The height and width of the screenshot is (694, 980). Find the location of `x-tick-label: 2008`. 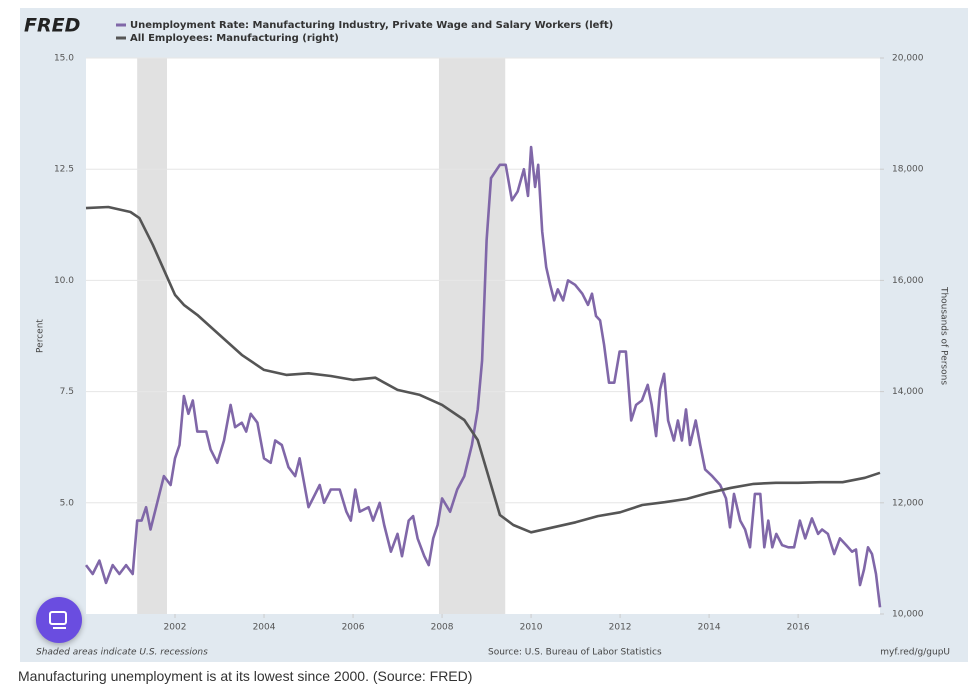

x-tick-label: 2008 is located at coordinates (442, 628).